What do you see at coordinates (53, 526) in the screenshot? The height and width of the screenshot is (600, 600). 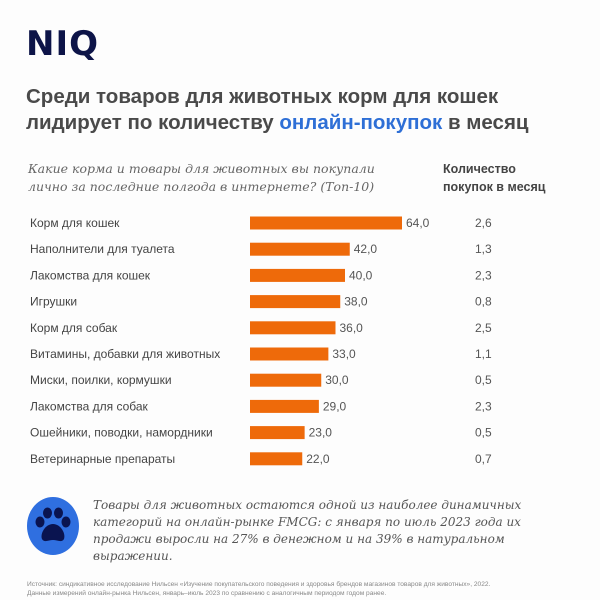 I see `paw-icon` at bounding box center [53, 526].